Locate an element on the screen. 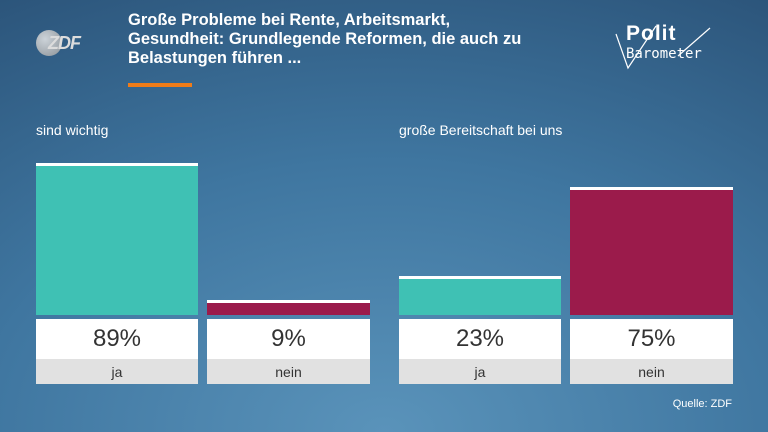  zdf-logo-circle is located at coordinates (49, 43).